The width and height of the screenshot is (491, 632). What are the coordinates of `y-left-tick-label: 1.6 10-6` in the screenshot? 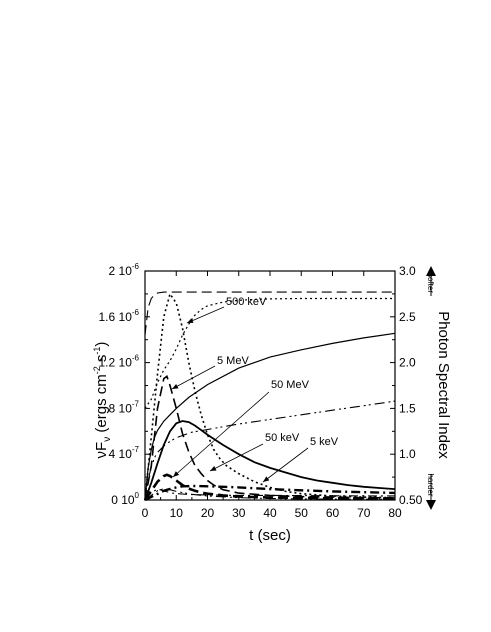 It's located at (119, 316).